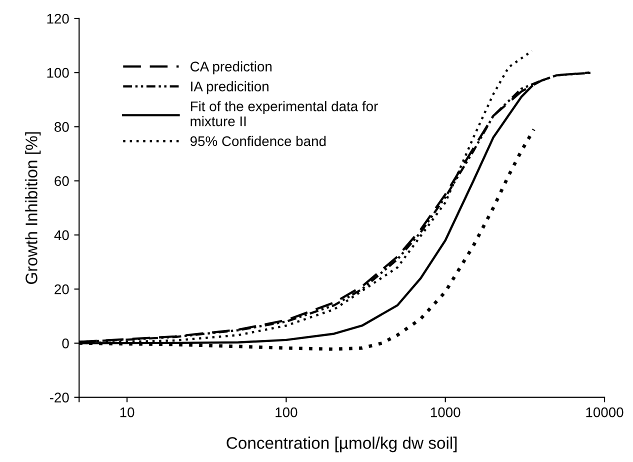  Describe the element at coordinates (605, 412) in the screenshot. I see `x-tick-label: 10000` at that location.